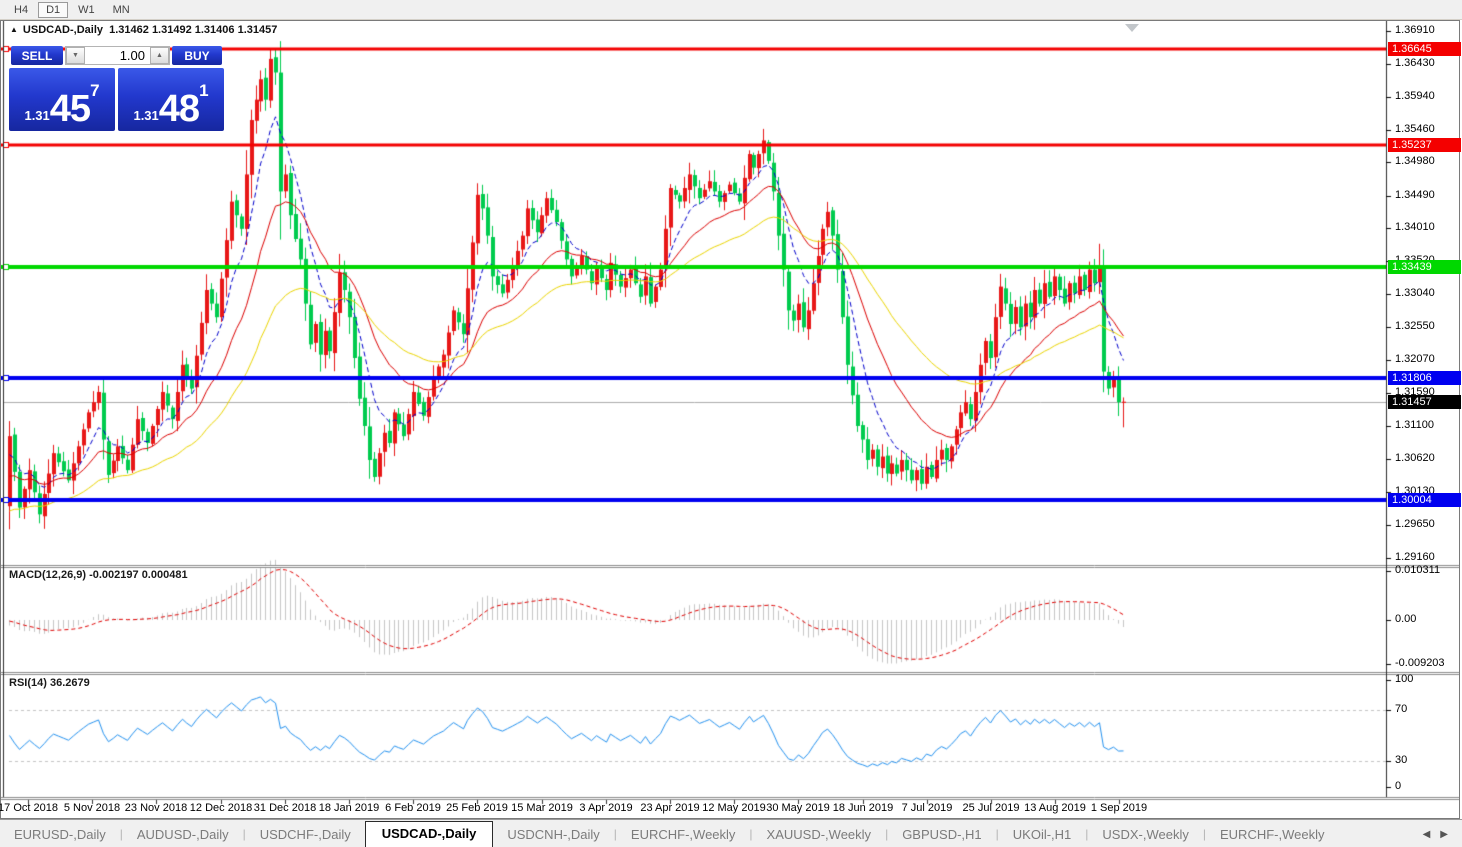 Image resolution: width=1462 pixels, height=847 pixels. What do you see at coordinates (146, 115) in the screenshot?
I see `buy-price-small: 1.31` at bounding box center [146, 115].